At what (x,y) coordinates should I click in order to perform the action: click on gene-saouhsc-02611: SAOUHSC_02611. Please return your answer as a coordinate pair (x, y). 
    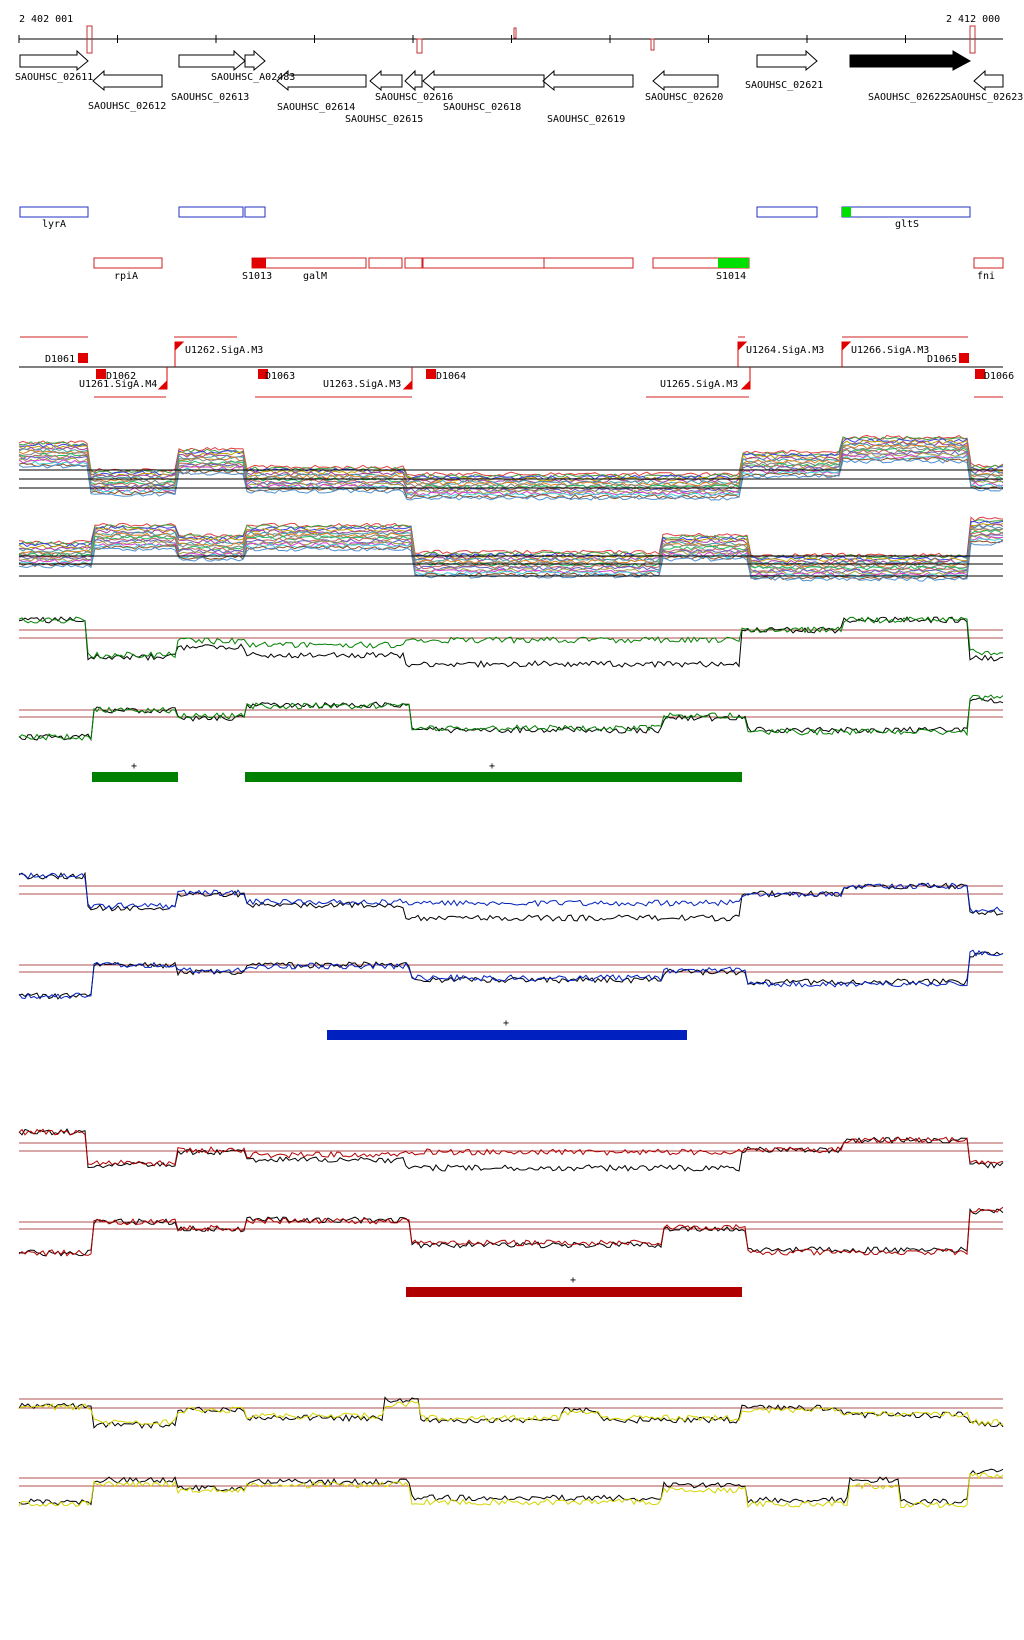
    Looking at the image, I should click on (54, 66).